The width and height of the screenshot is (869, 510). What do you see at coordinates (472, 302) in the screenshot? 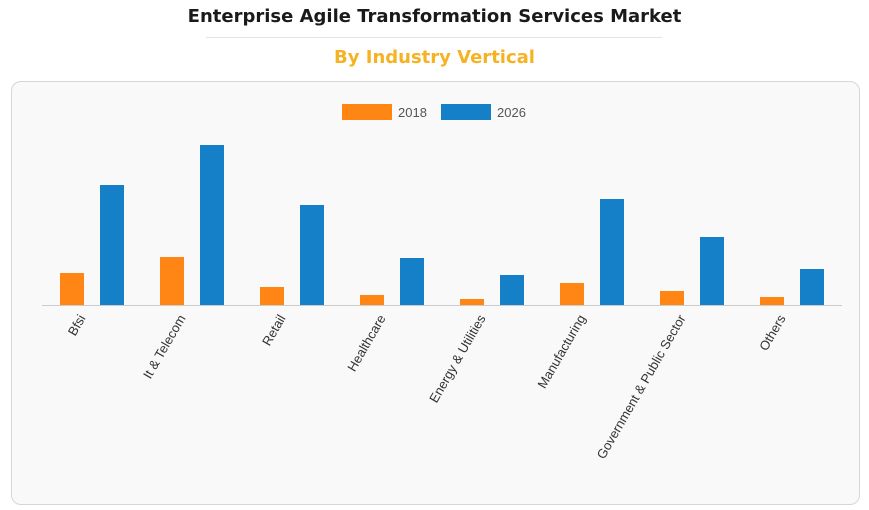
I see `bar-2018-energy-utilities` at bounding box center [472, 302].